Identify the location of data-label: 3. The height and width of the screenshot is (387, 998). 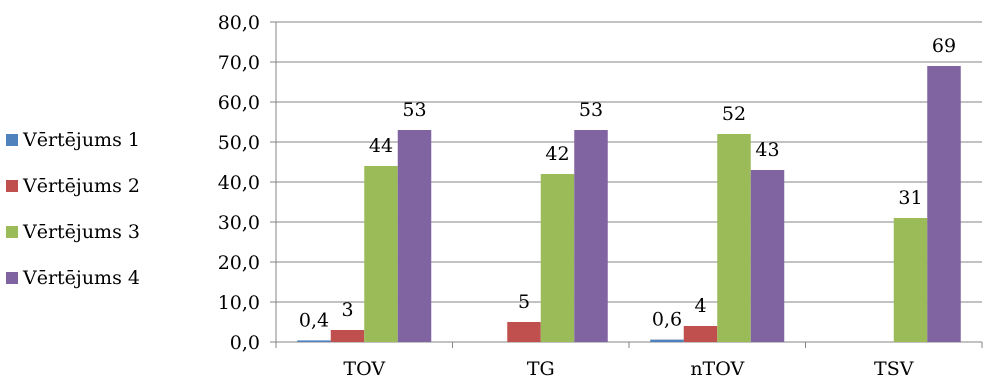
(347, 310).